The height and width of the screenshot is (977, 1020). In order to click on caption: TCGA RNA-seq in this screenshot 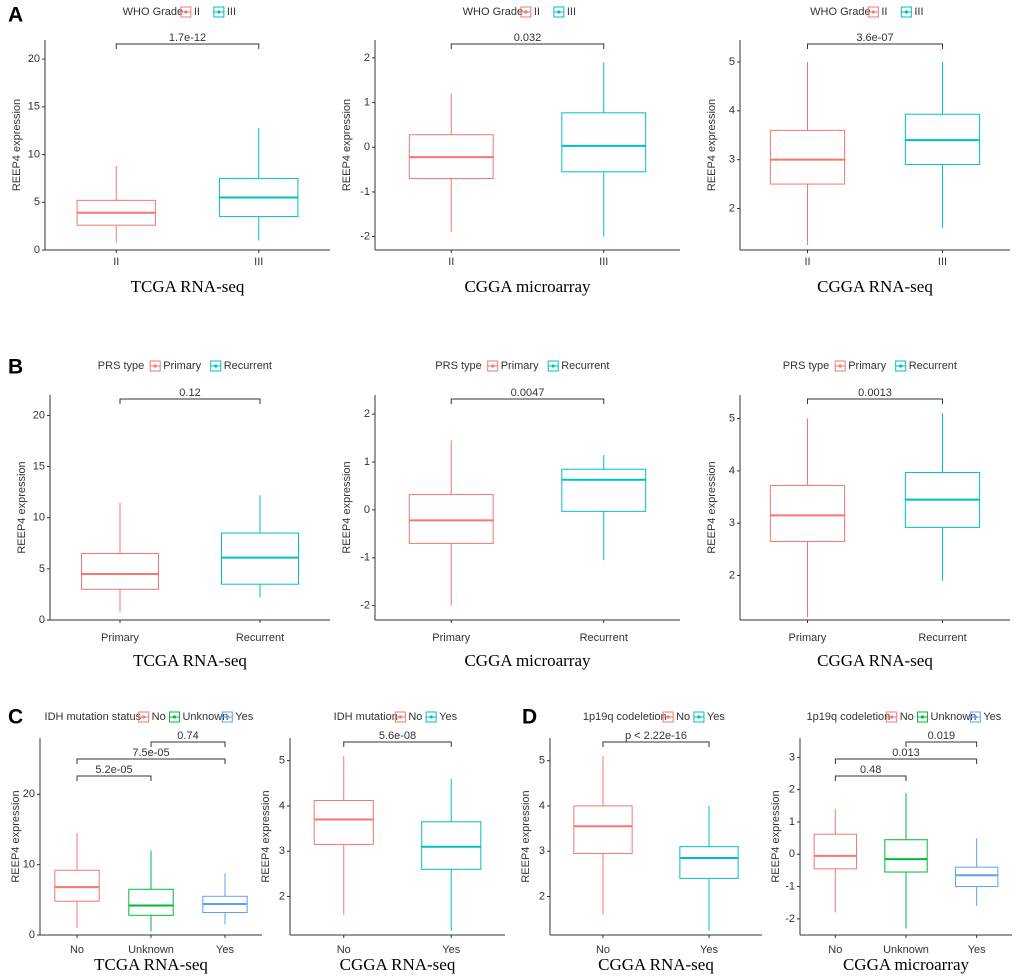, I will do `click(151, 964)`.